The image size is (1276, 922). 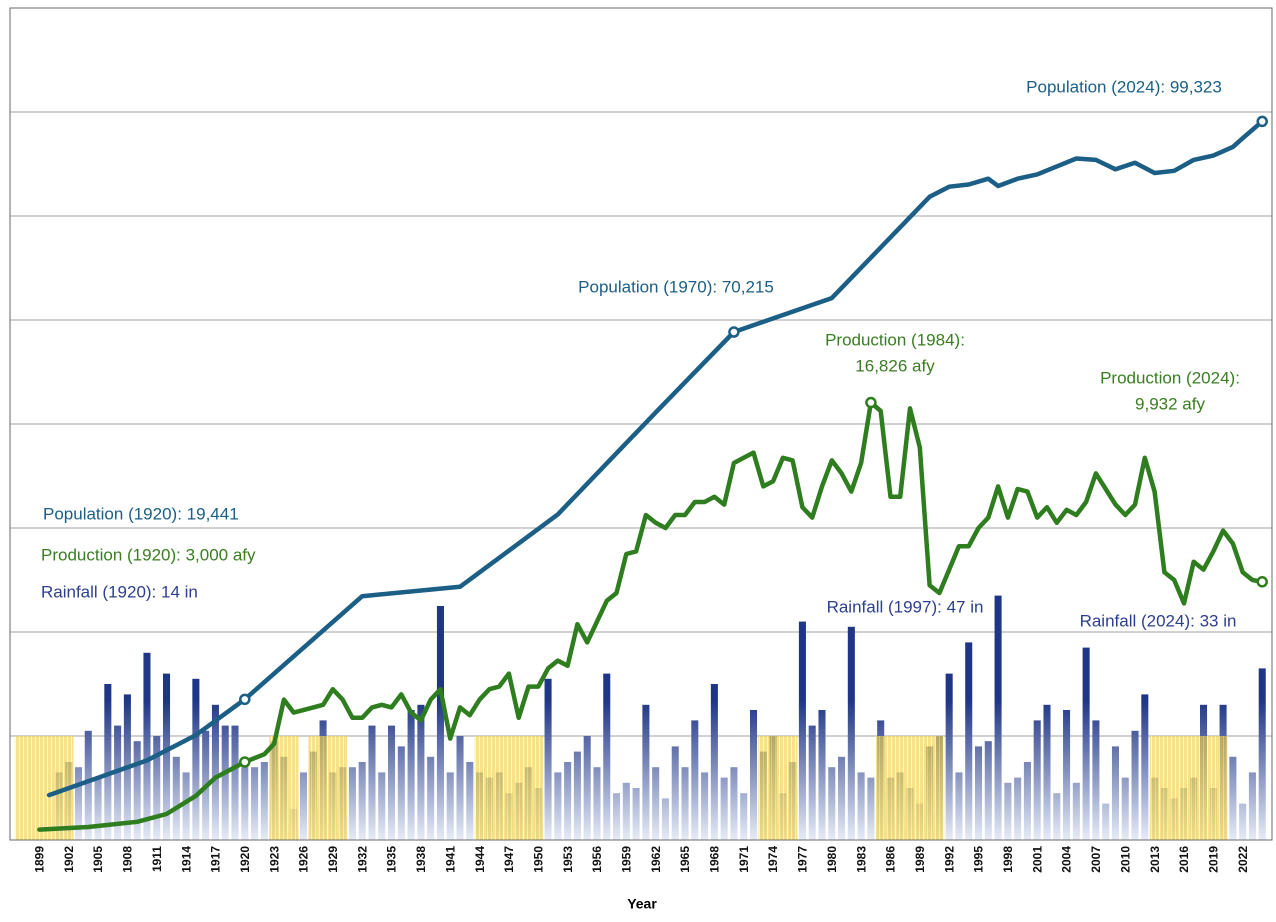 I want to click on x-tick-label: 1950, so click(x=538, y=859).